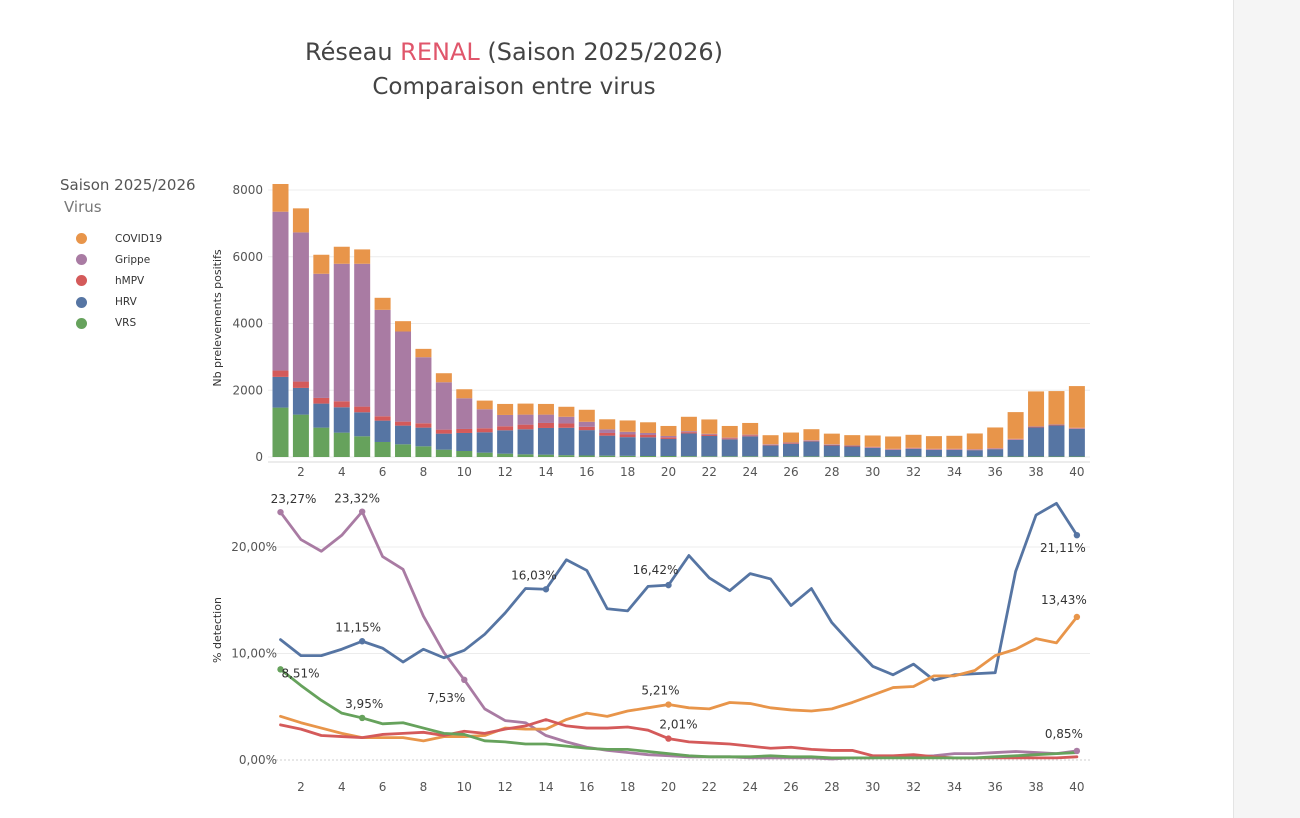 The width and height of the screenshot is (1300, 818). I want to click on data-label: 21,11%, so click(1063, 548).